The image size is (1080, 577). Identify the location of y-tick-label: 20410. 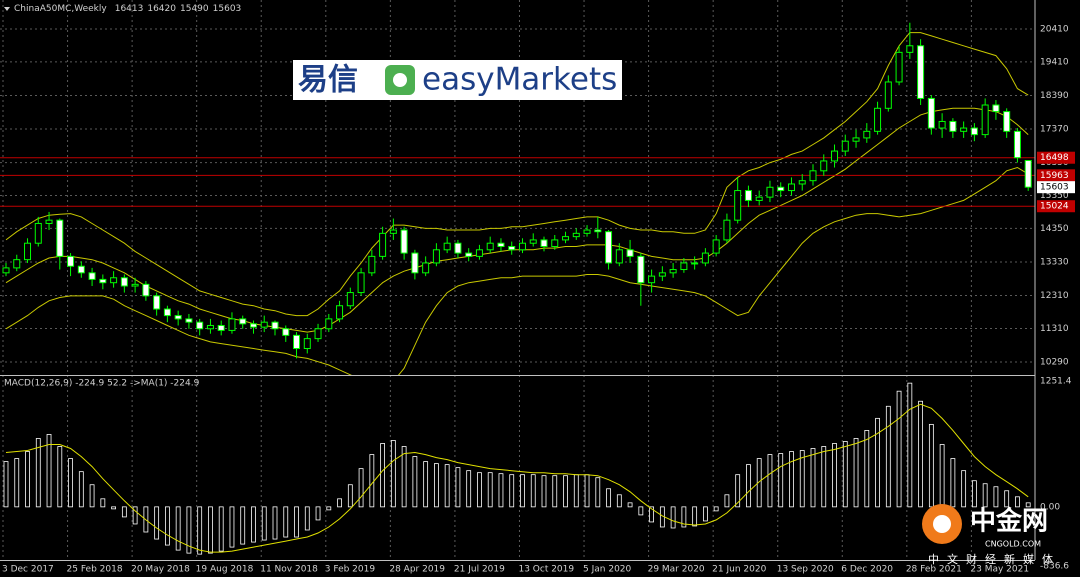
(1054, 29).